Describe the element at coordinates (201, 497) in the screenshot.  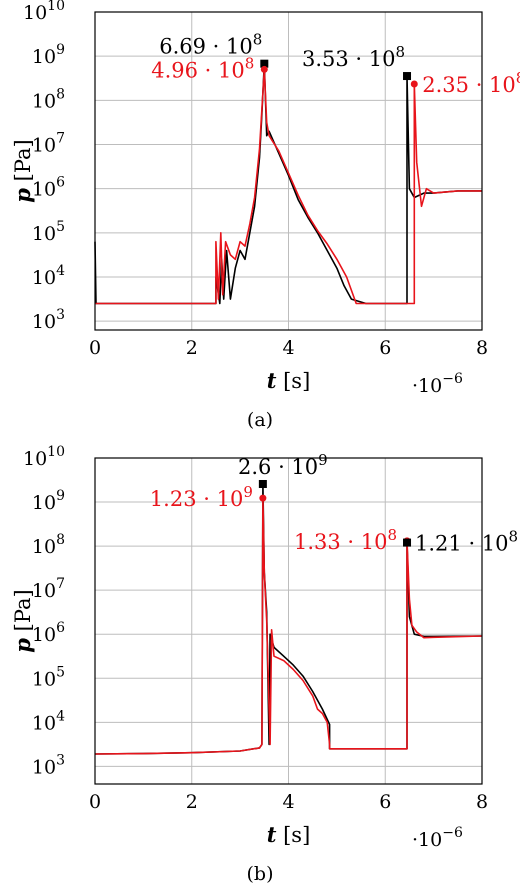
I see `peak-value-label: 1.23 · 10⁹` at that location.